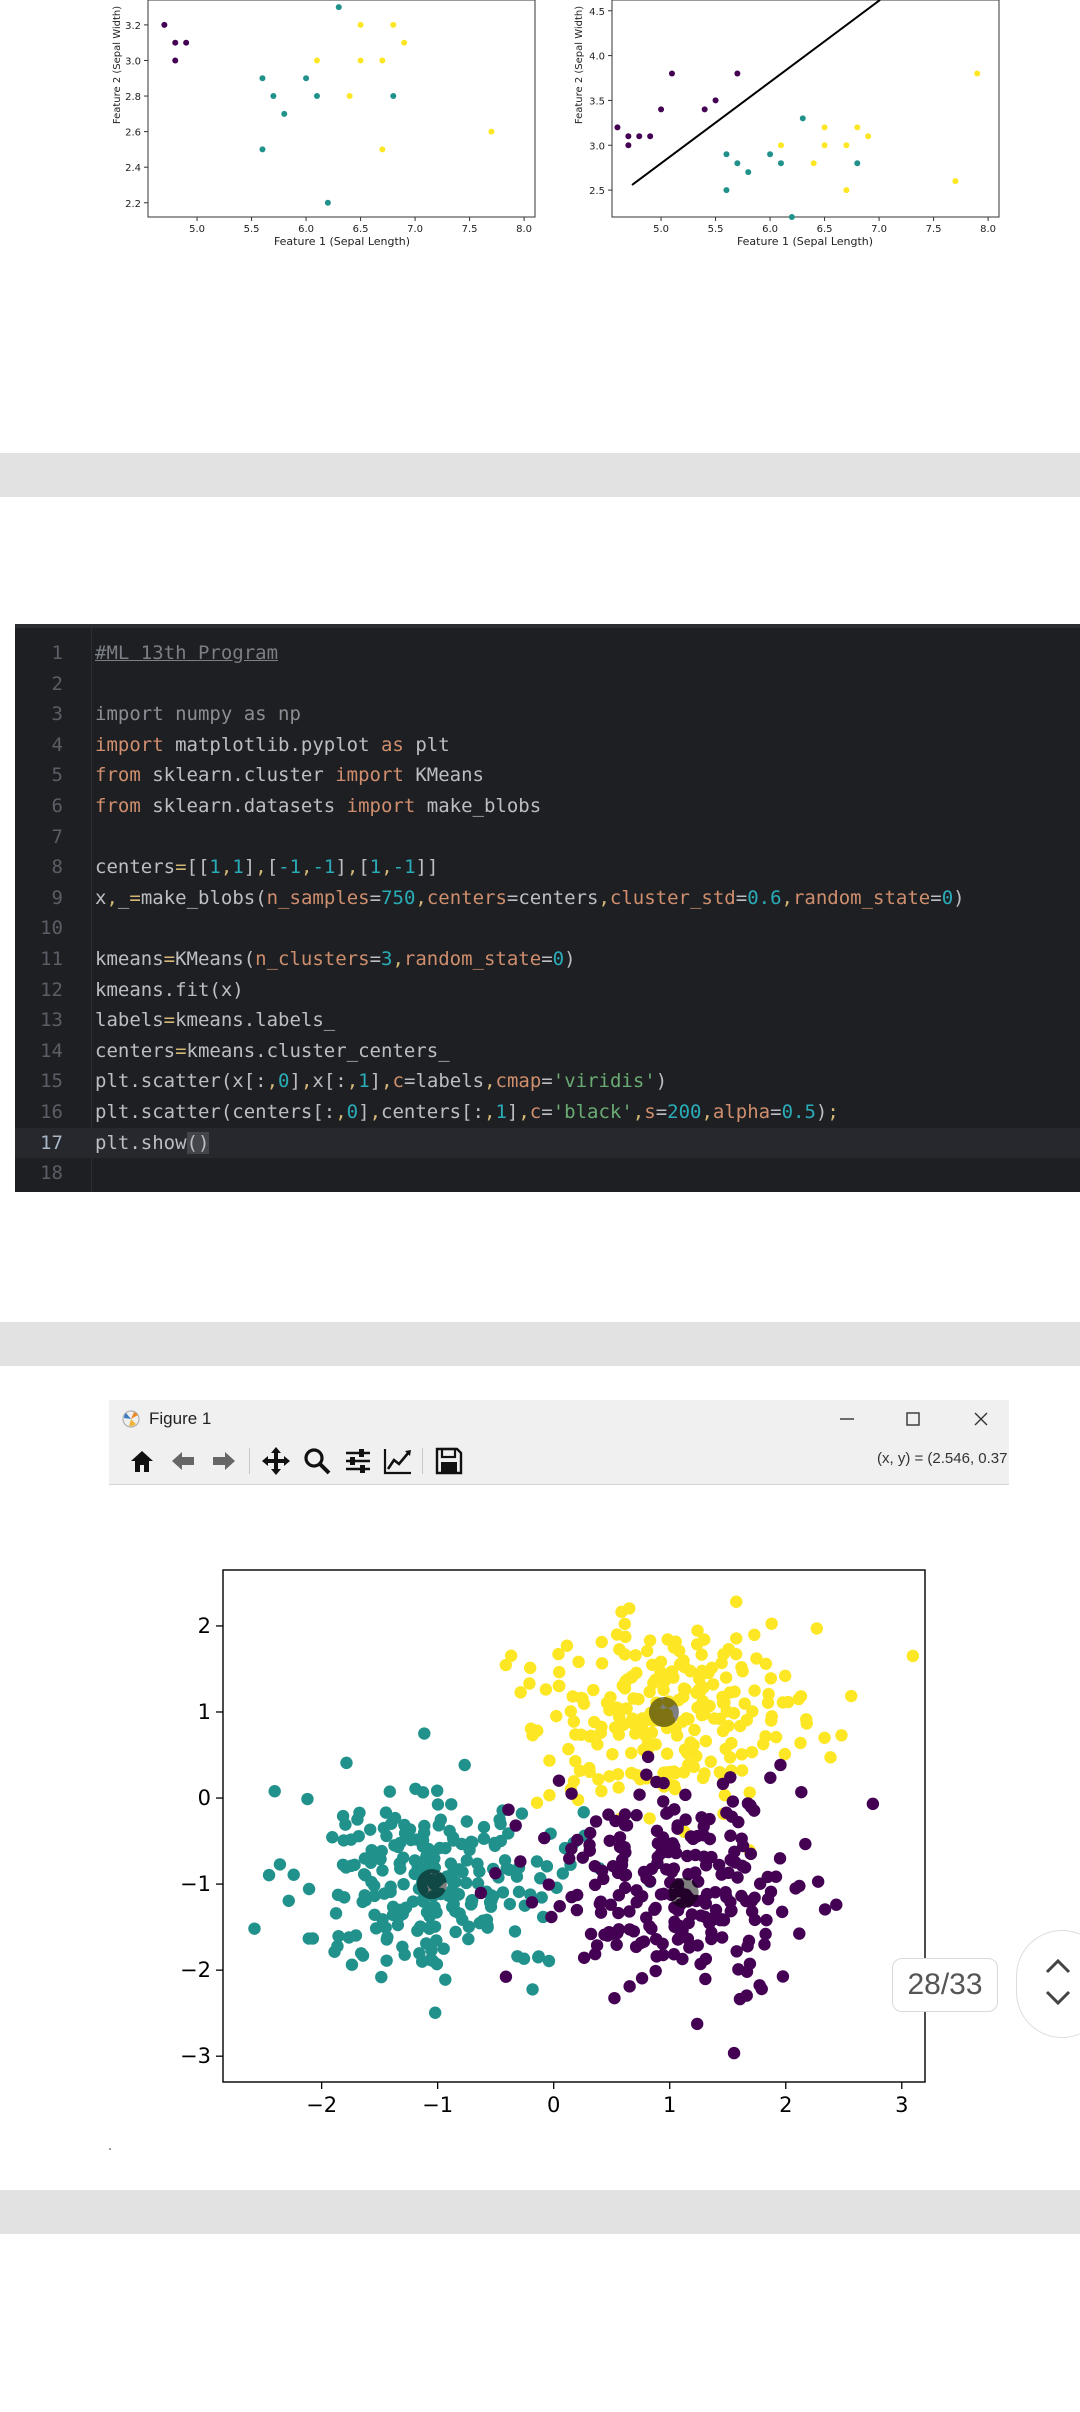 Image resolution: width=1080 pixels, height=2412 pixels. I want to click on right-x-tick-label: 6.5, so click(825, 229).